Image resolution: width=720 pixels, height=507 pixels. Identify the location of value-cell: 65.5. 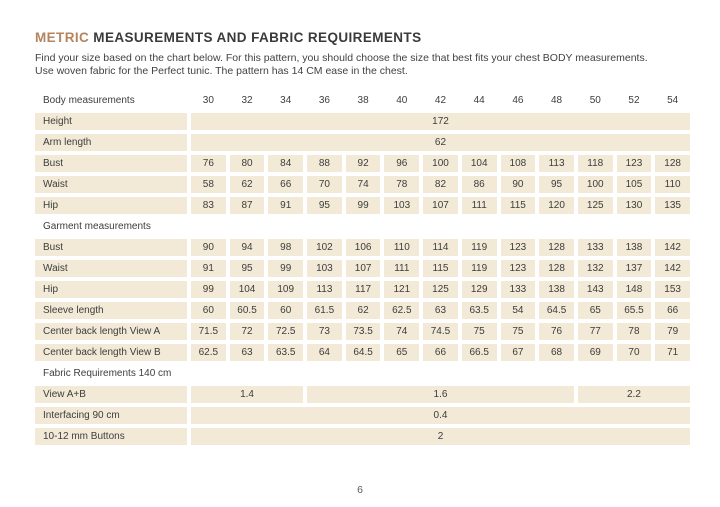
(634, 310).